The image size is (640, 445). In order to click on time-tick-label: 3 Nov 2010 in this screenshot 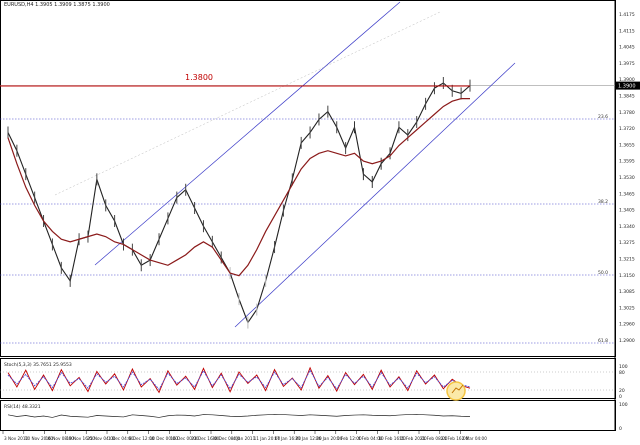, I will do `click(16, 438)`.